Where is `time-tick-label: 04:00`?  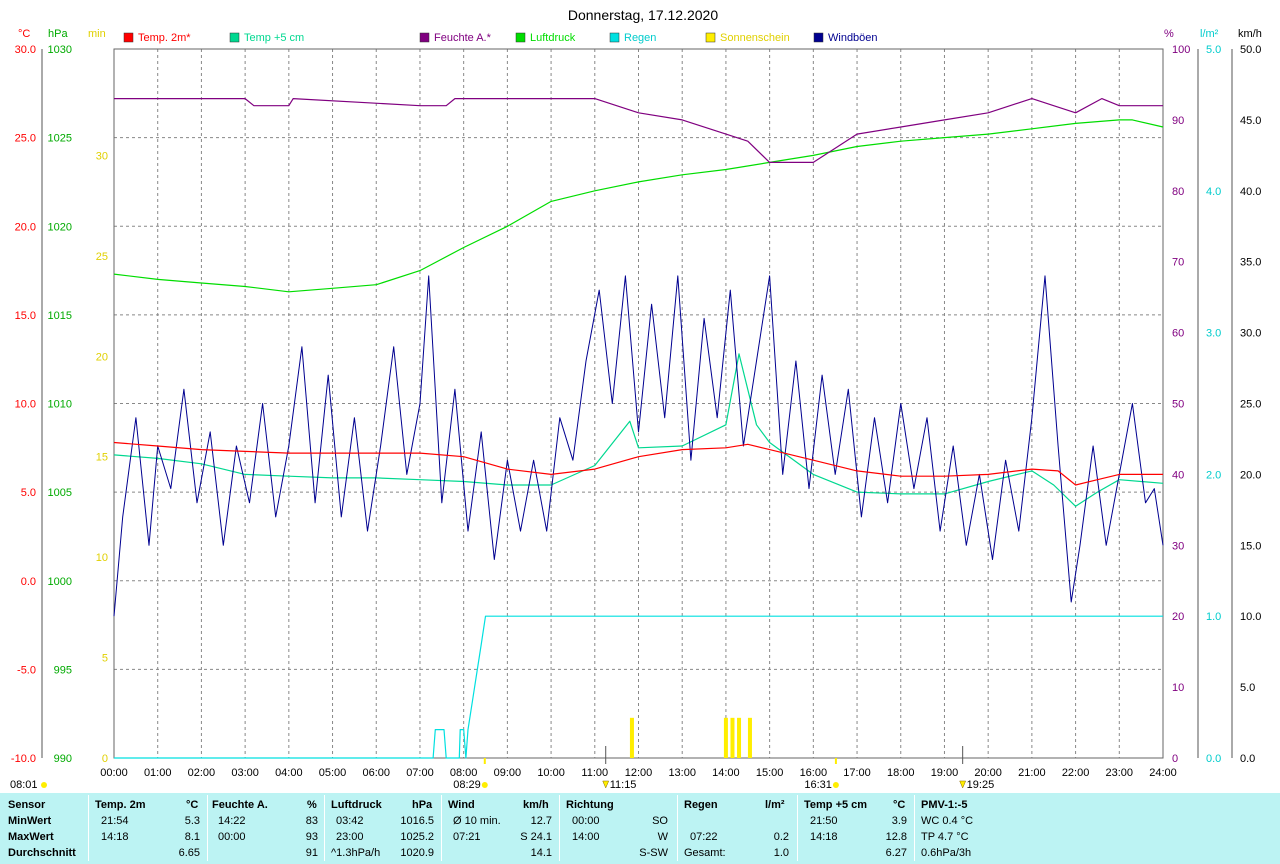
time-tick-label: 04:00 is located at coordinates (289, 773).